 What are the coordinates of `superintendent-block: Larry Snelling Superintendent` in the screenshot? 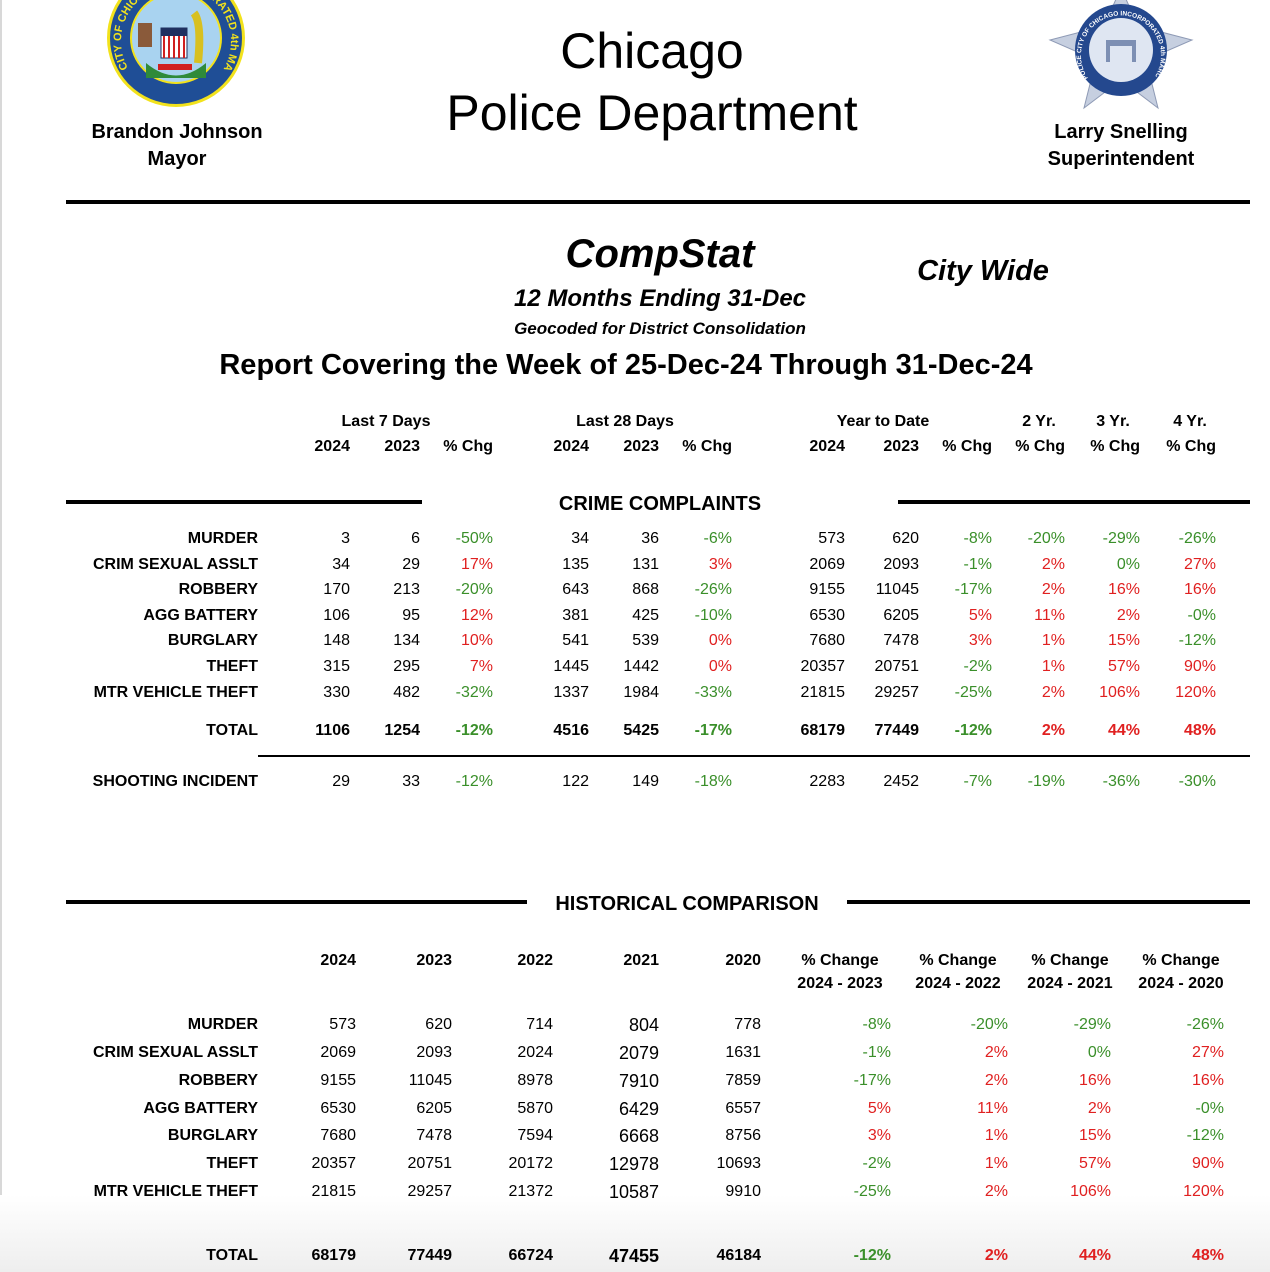 It's located at (1121, 146).